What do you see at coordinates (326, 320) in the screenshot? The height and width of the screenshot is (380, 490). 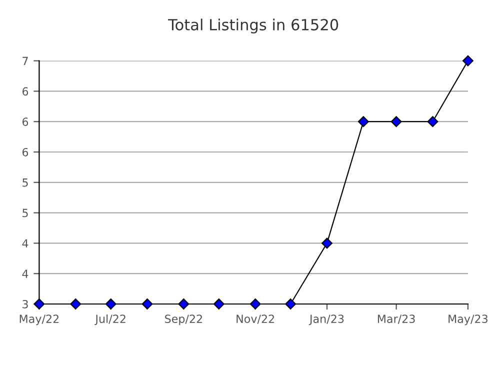 I see `x-tick-label: Jan/23` at bounding box center [326, 320].